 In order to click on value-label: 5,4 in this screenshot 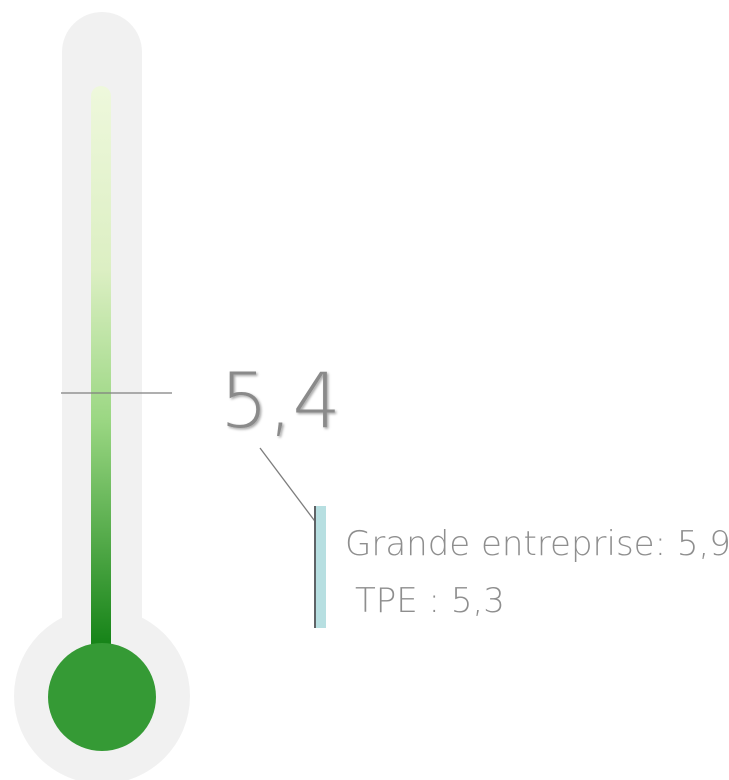, I will do `click(280, 400)`.